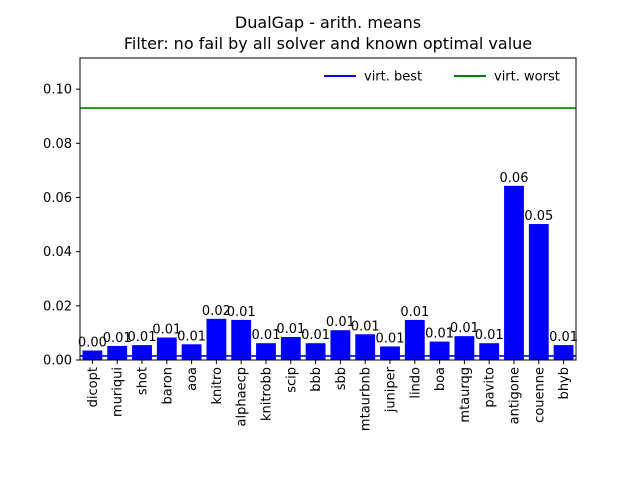 Image resolution: width=640 pixels, height=480 pixels. Describe the element at coordinates (167, 385) in the screenshot. I see `x-tick-label: baron` at that location.